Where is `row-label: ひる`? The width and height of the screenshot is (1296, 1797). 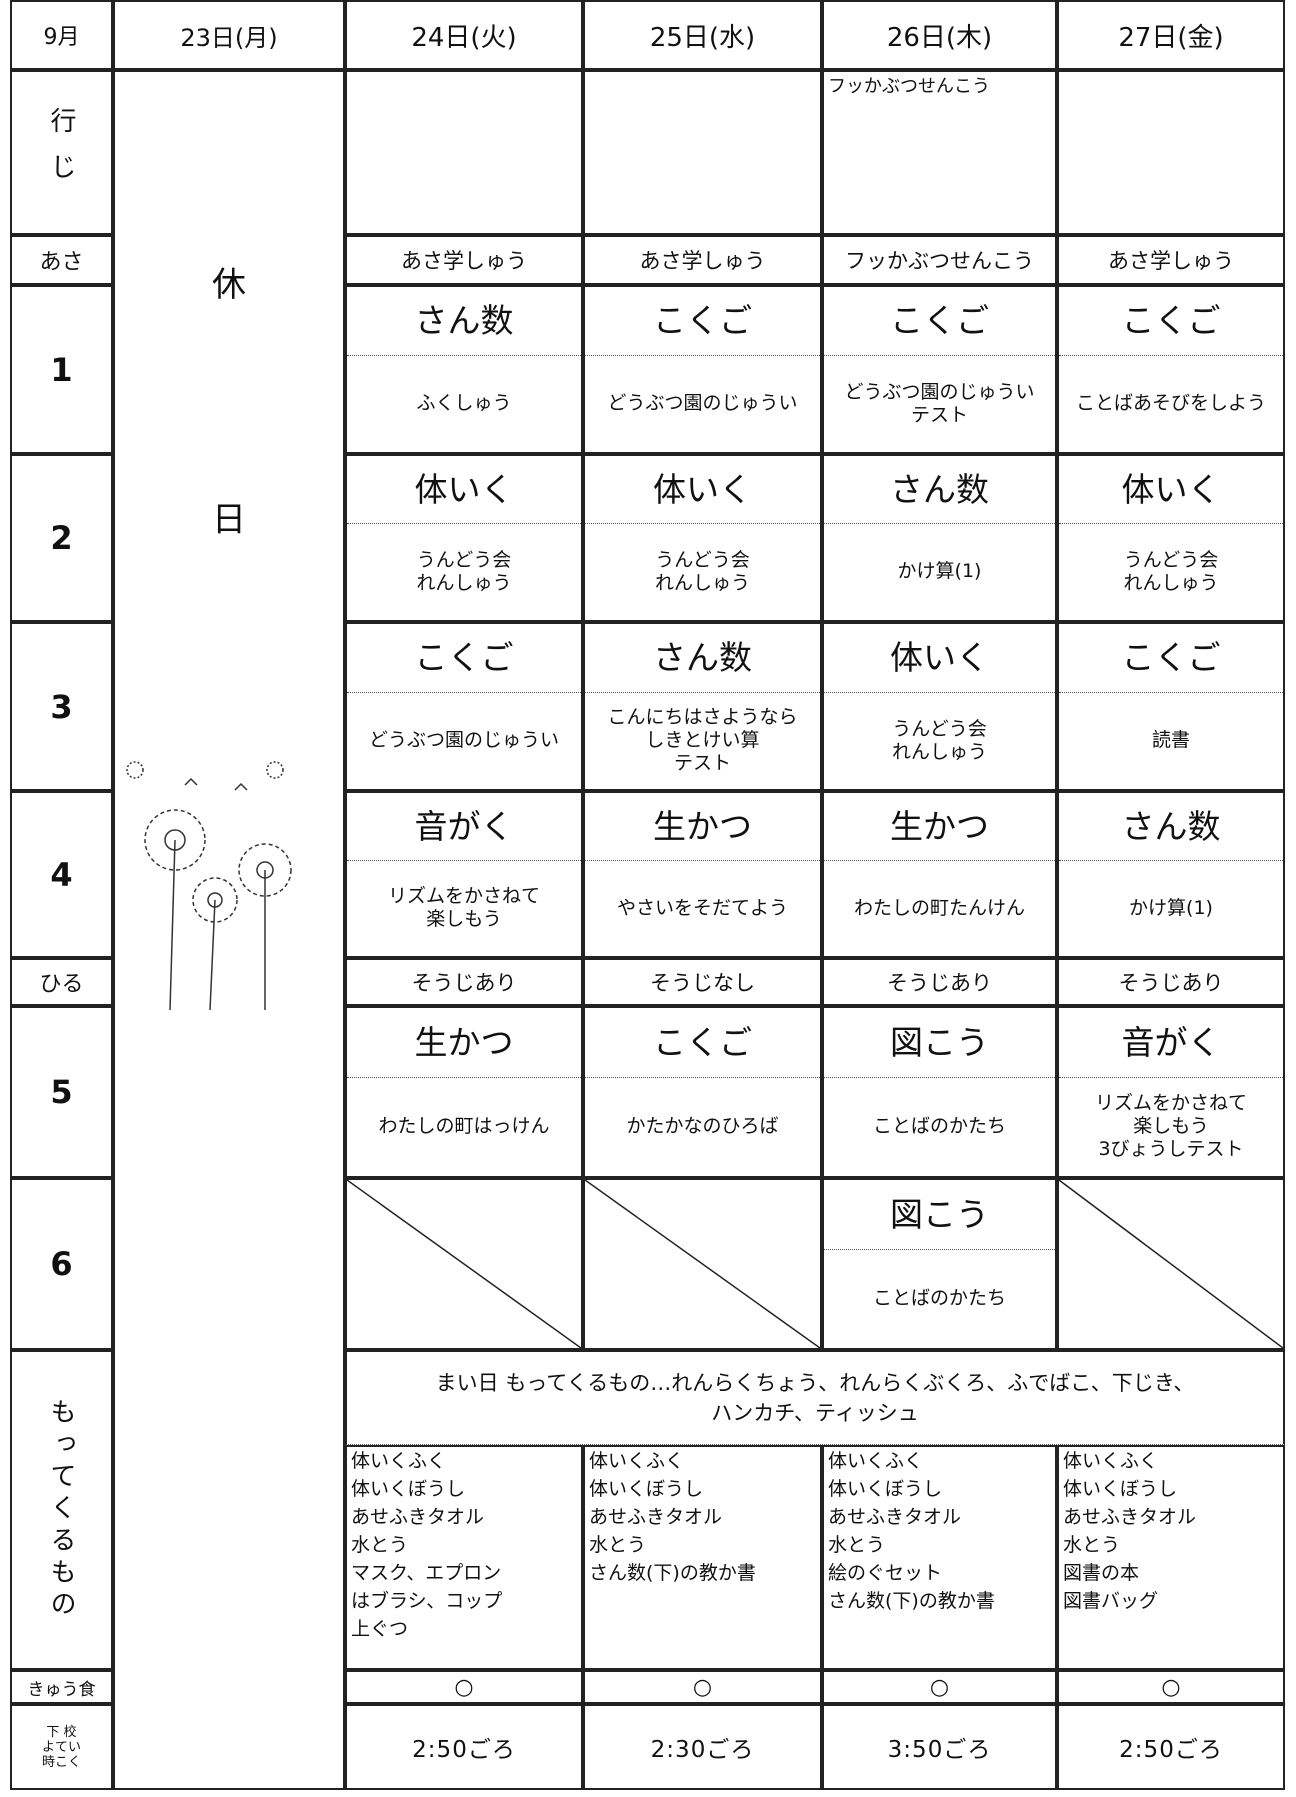
row-label: ひる is located at coordinates (61, 982).